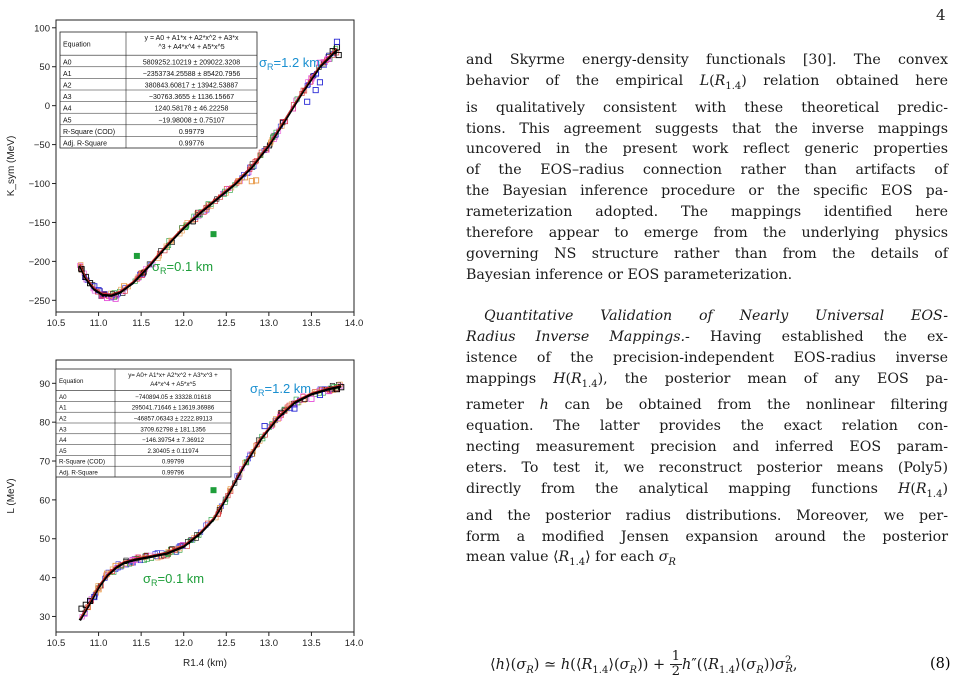  What do you see at coordinates (44, 384) in the screenshot?
I see `y-tick-label: 90` at bounding box center [44, 384].